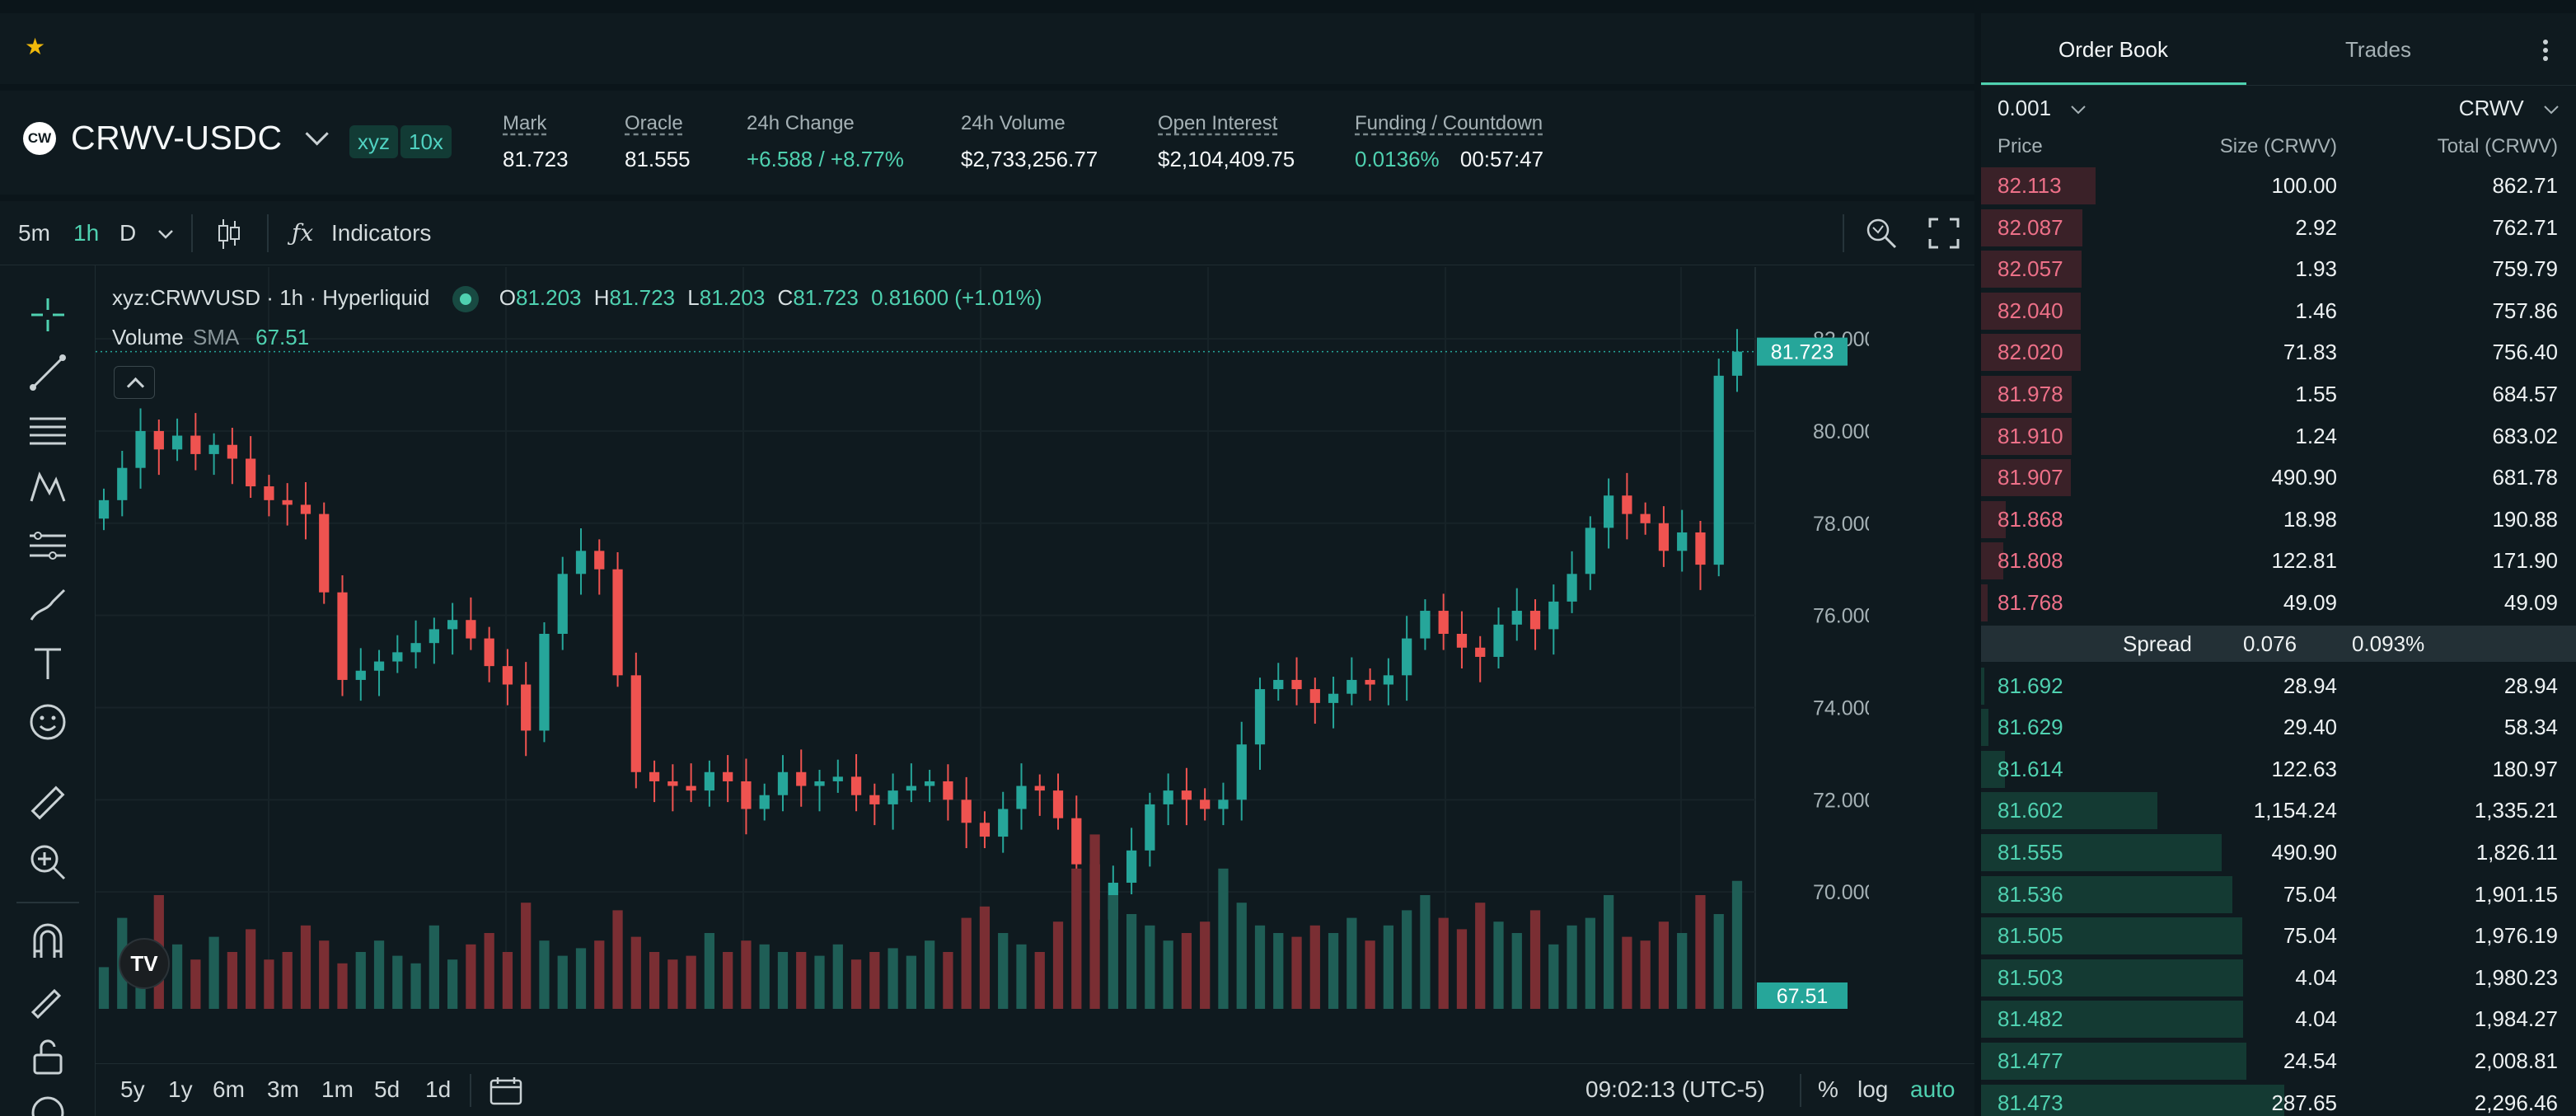 The width and height of the screenshot is (2576, 1116). Describe the element at coordinates (48, 603) in the screenshot. I see `brush-icon` at that location.